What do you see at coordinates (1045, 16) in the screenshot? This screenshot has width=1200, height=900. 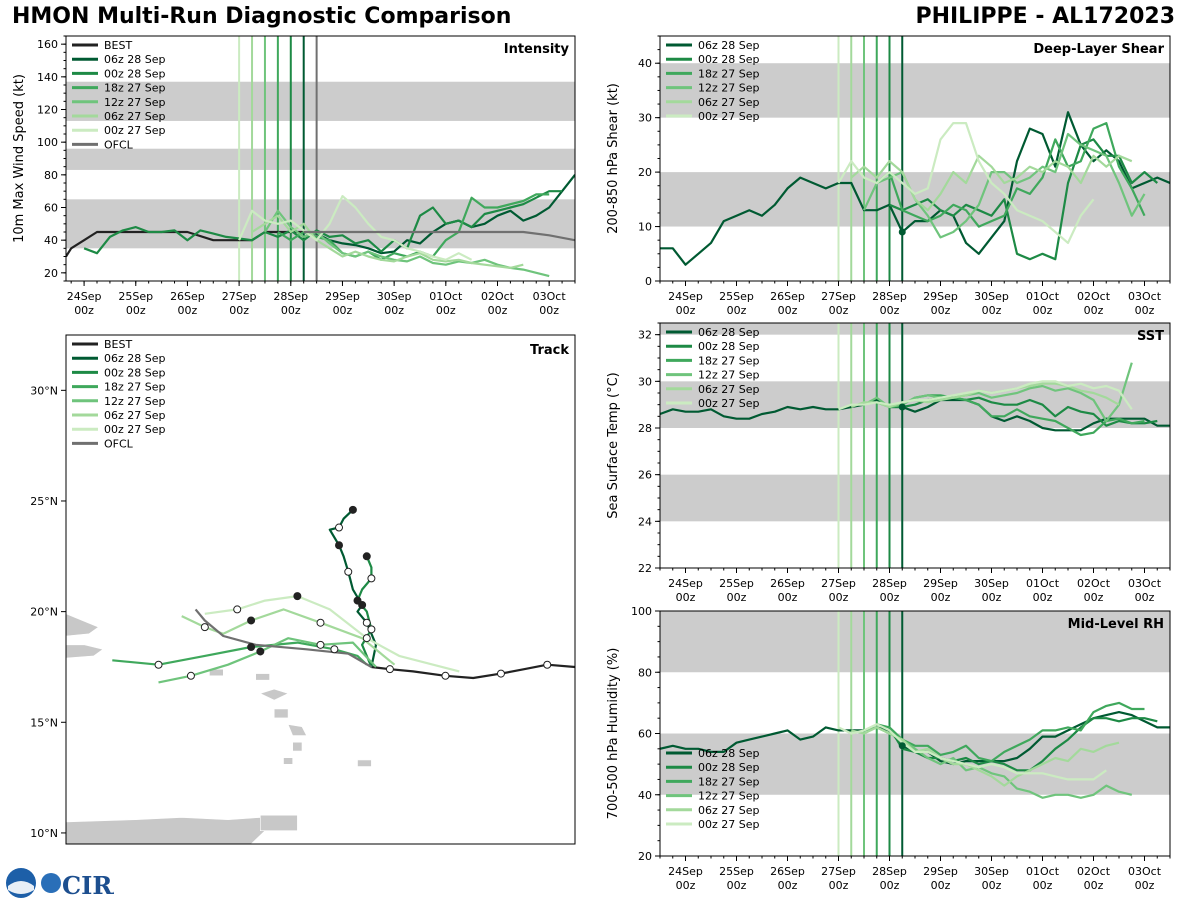 I see `storm-id-title: PHILIPPE - AL172023` at bounding box center [1045, 16].